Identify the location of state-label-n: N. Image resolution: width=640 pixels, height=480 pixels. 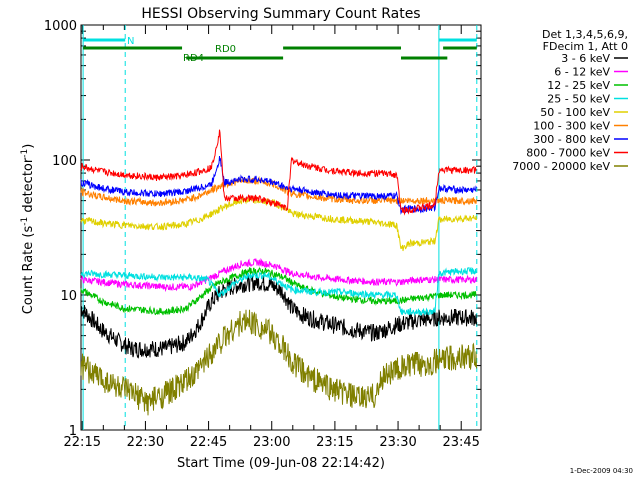
(130, 41).